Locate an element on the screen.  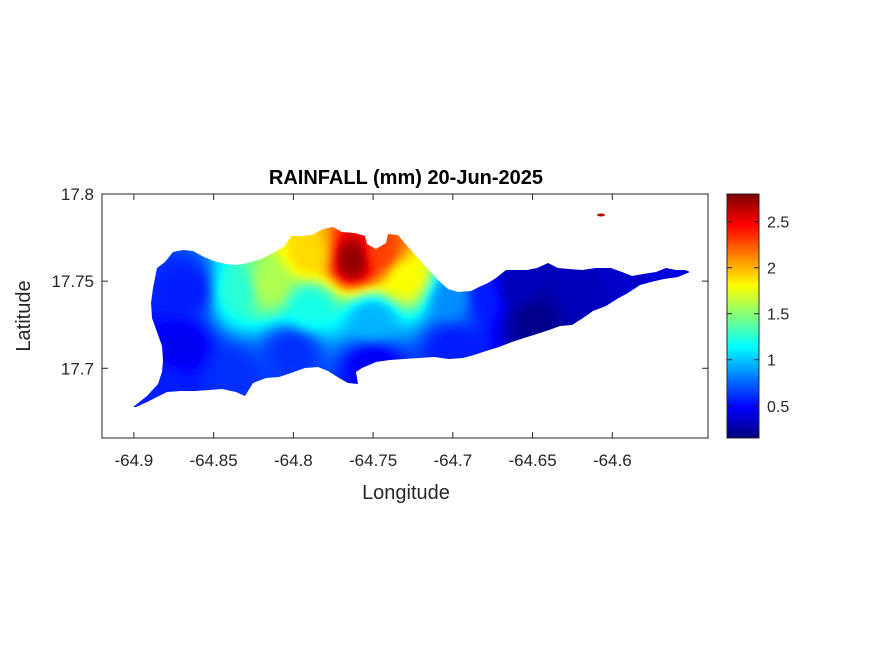
x-tick-label: -64.7 is located at coordinates (452, 460).